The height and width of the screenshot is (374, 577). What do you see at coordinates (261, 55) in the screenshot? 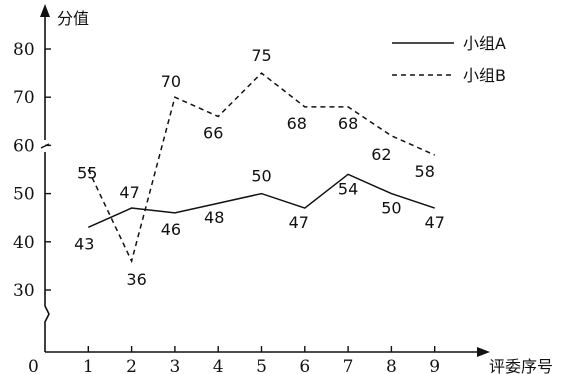
I see `data-label-group-b: 75` at bounding box center [261, 55].